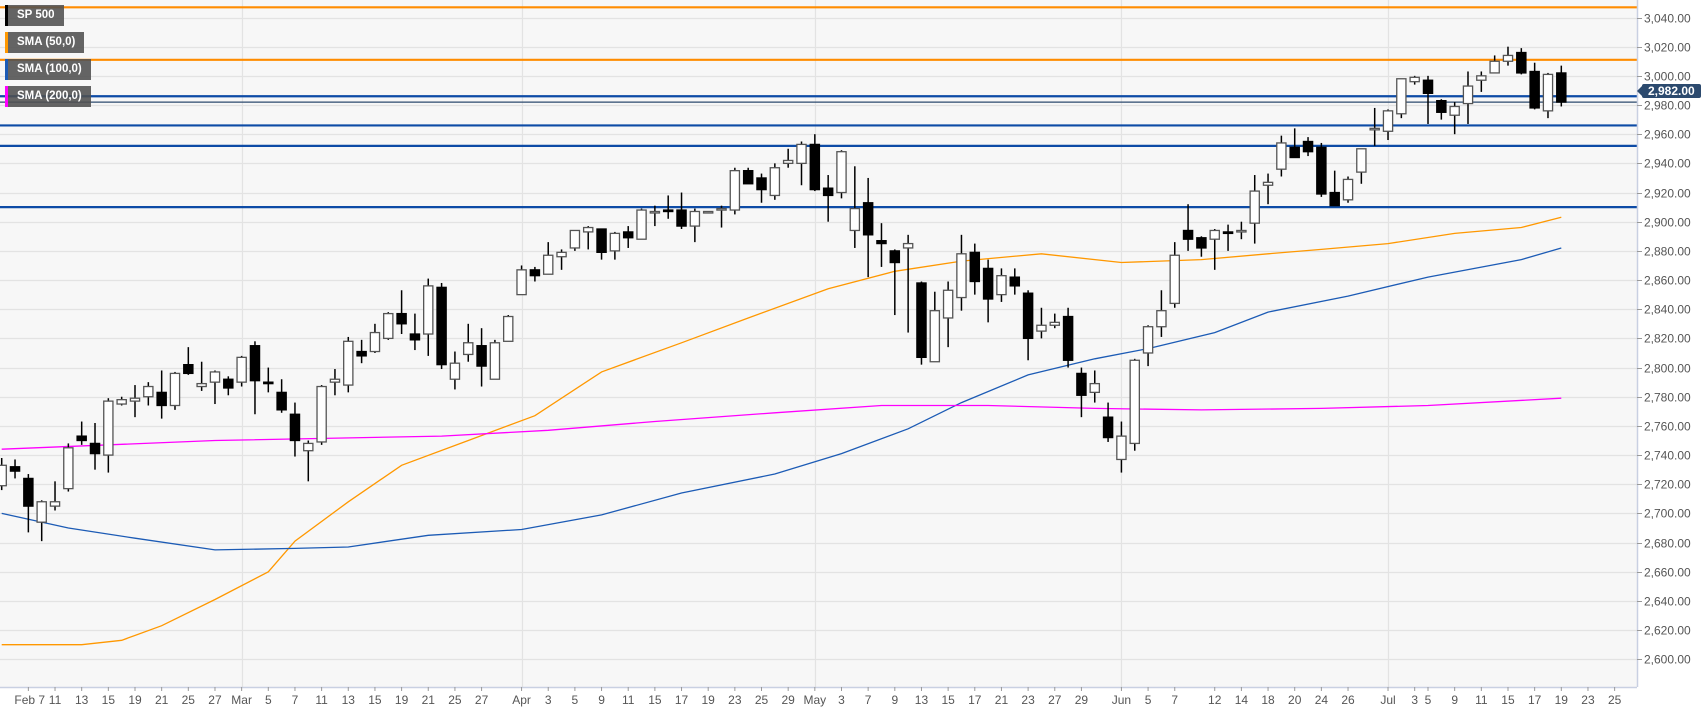  Describe the element at coordinates (1667, 339) in the screenshot. I see `y-tick-label: 2,820.00` at that location.